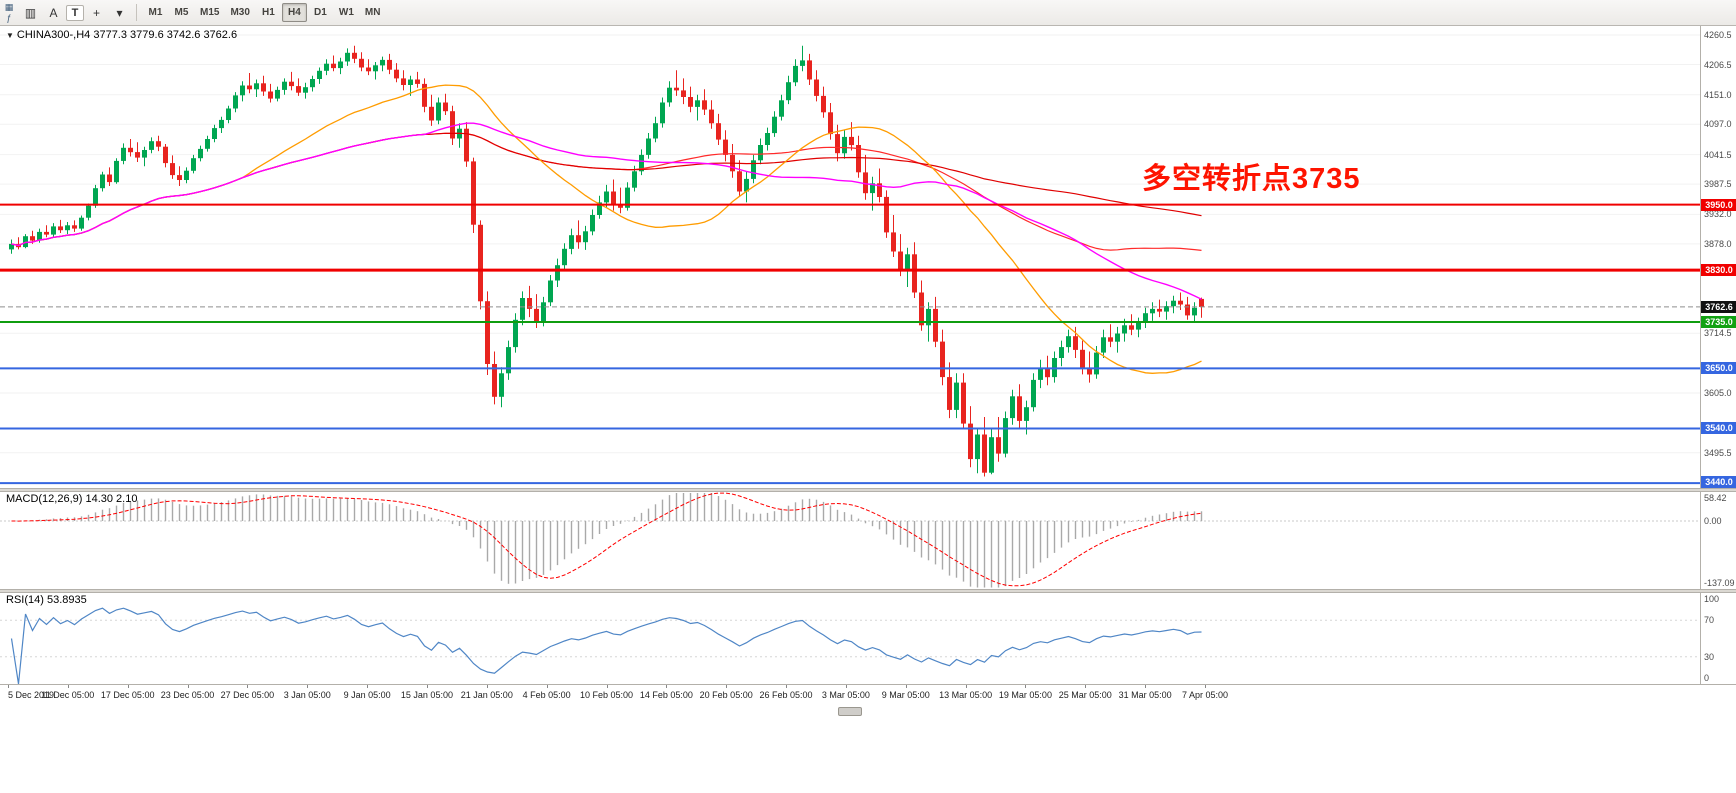  I want to click on tool-icon-group: ▥ A T + ▾, so click(75, 13).